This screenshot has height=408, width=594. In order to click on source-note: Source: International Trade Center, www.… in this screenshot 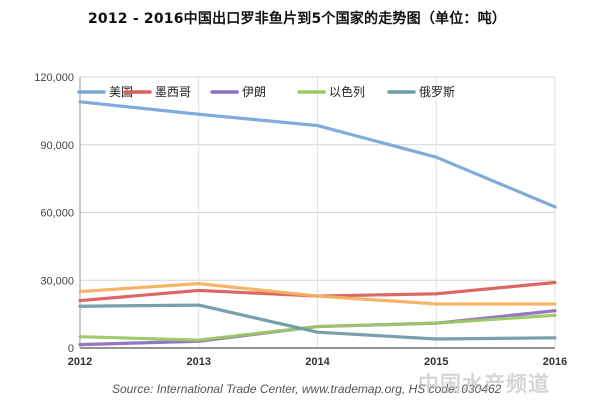, I will do `click(307, 389)`.